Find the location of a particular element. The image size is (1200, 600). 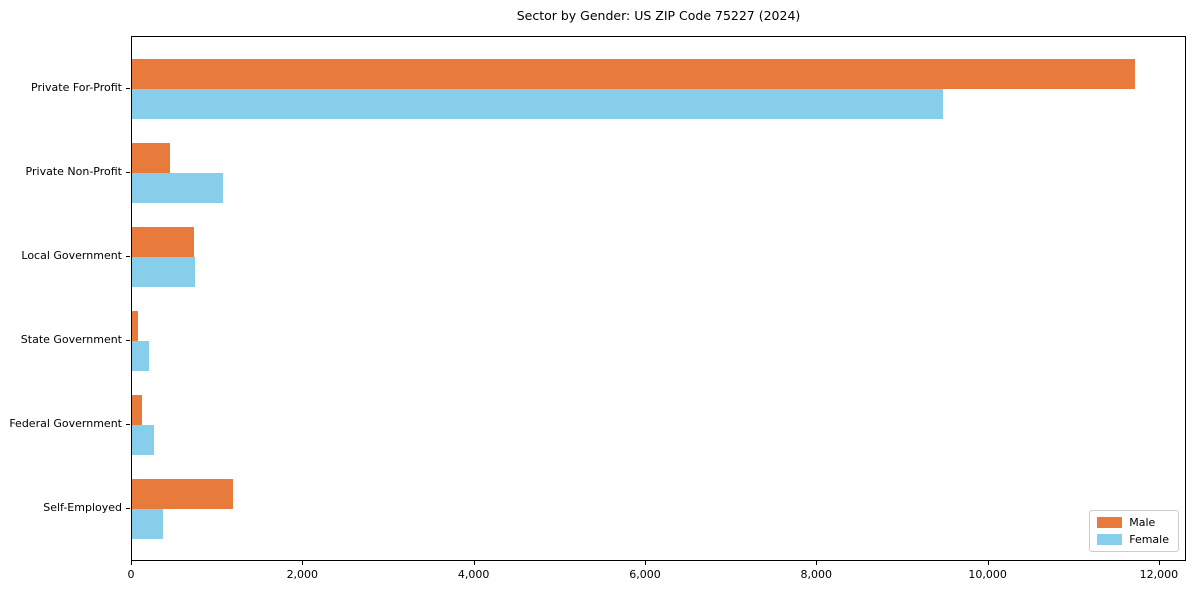

bar-female-federal-government is located at coordinates (143, 440).